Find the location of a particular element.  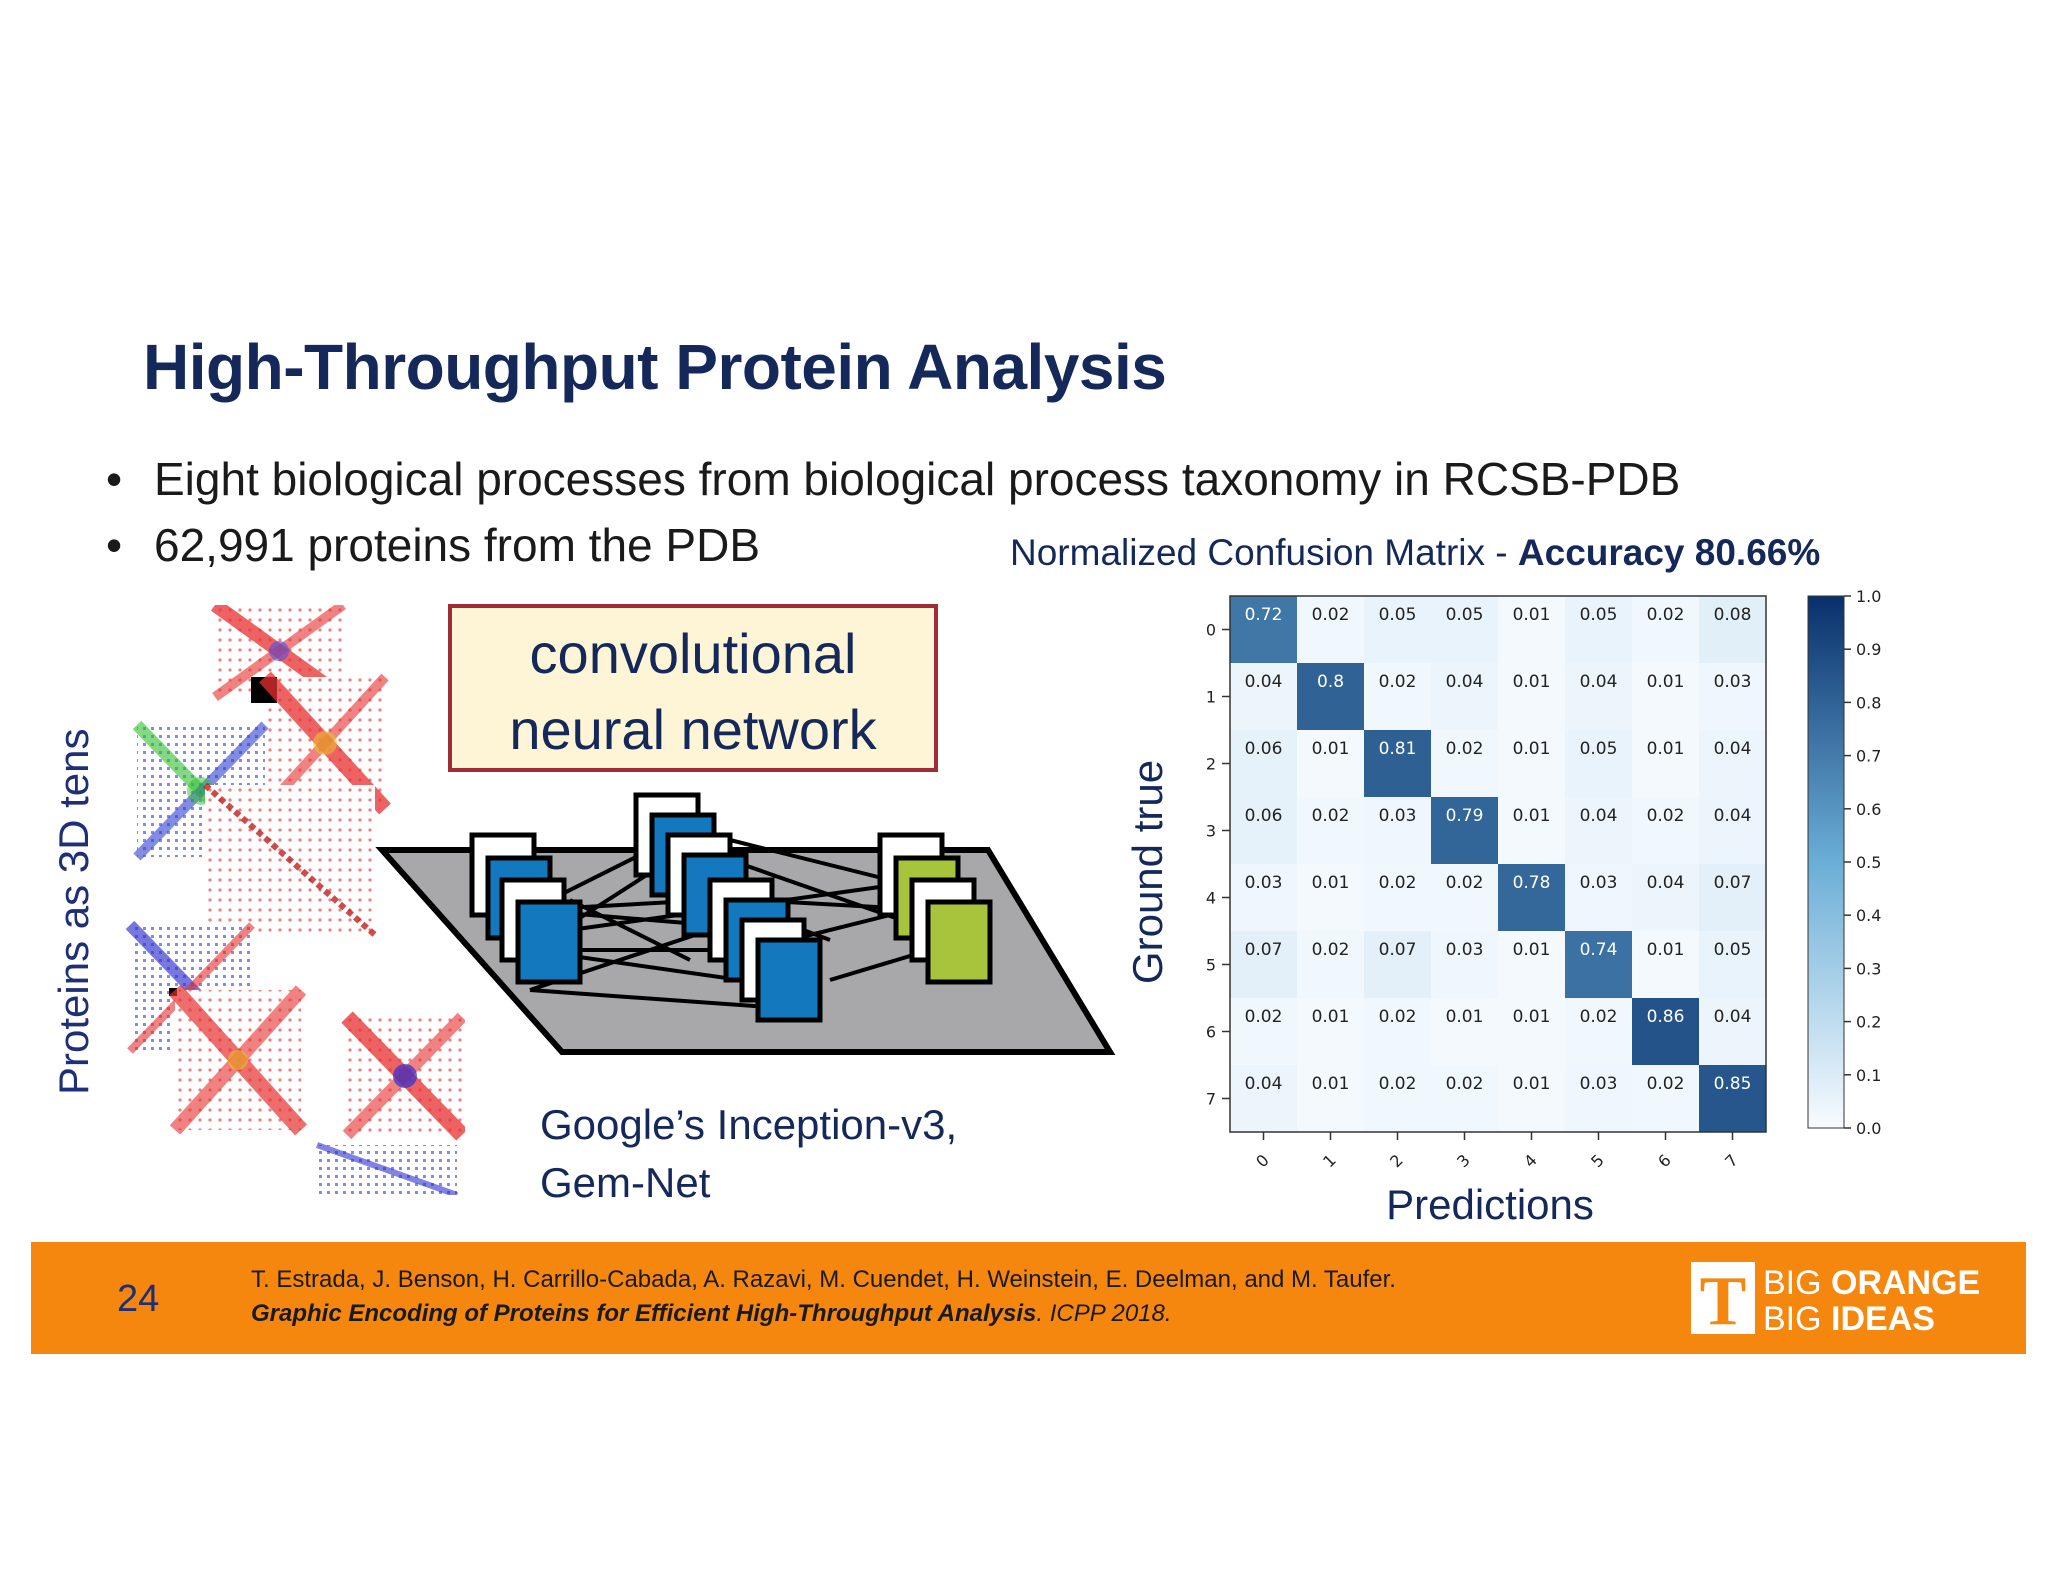

colorbar-tick-label: 0.7 is located at coordinates (1868, 756).